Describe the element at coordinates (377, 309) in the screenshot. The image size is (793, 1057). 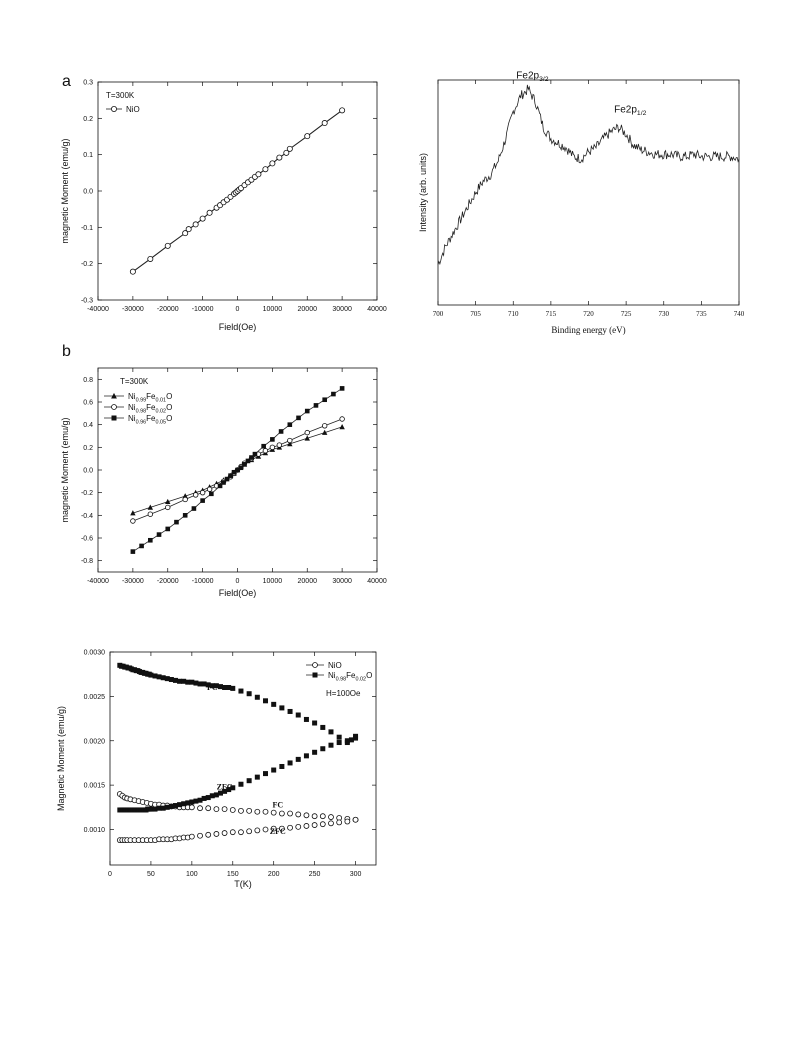
I see `x-tick-label: 40000` at that location.